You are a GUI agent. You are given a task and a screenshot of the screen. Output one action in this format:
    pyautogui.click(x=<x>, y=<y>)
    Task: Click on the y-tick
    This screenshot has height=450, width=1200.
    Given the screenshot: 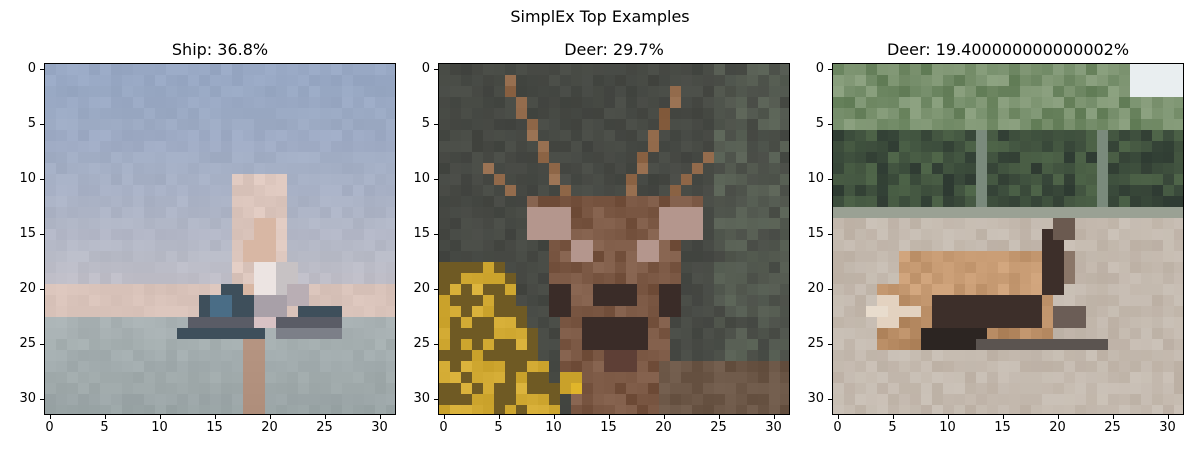 What is the action you would take?
    pyautogui.click(x=42, y=289)
    